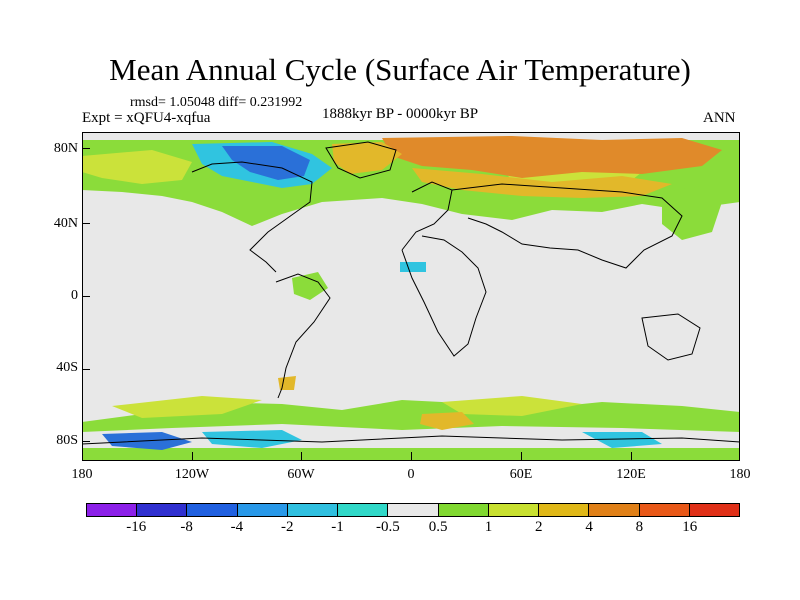 This screenshot has height=600, width=800. Describe the element at coordinates (65, 148) in the screenshot. I see `y-label-80n: 80N` at that location.